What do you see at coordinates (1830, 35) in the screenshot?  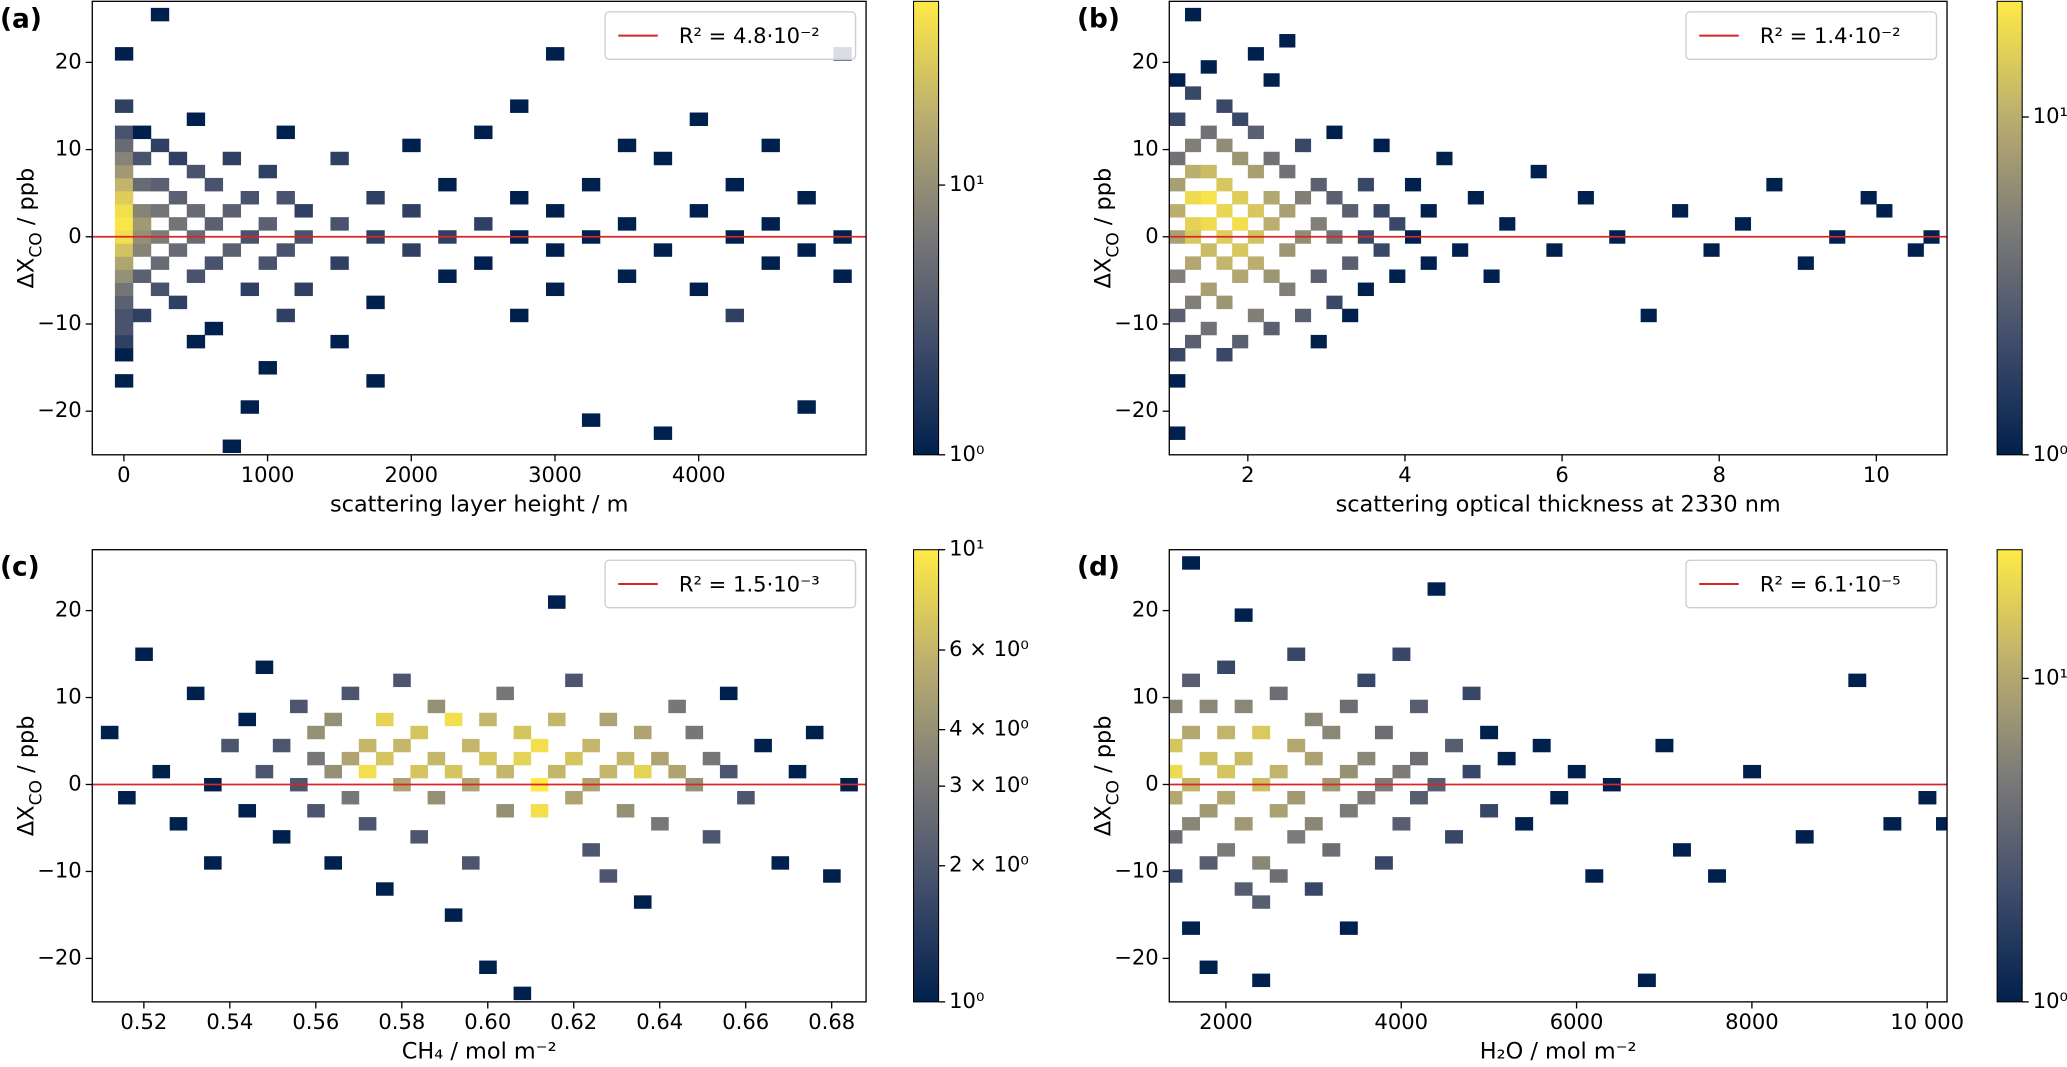 I see `legend-label: R² = 1.4·10⁻²` at bounding box center [1830, 35].